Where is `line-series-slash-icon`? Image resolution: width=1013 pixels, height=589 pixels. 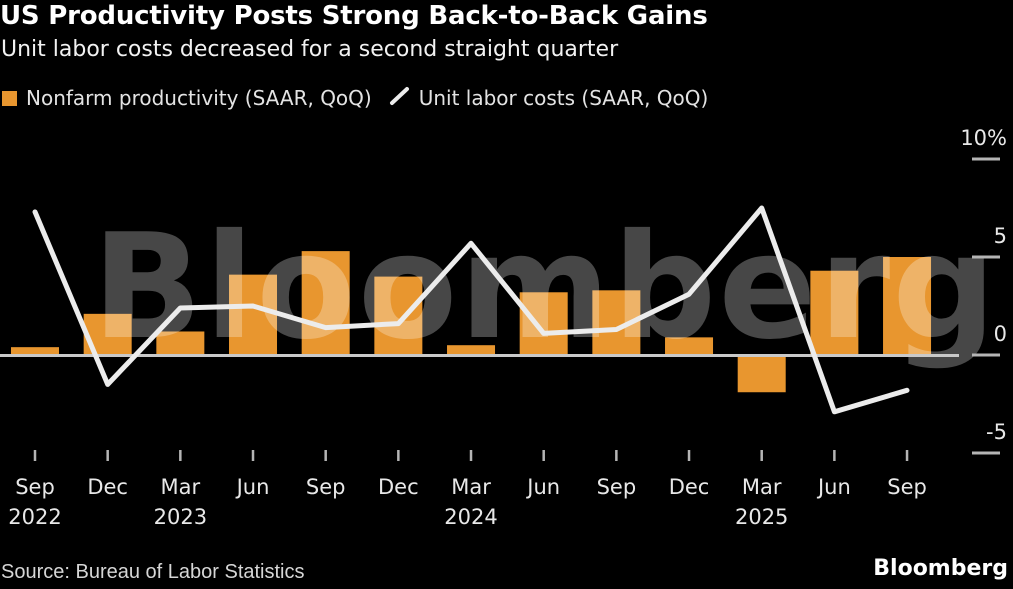 line-series-slash-icon is located at coordinates (399, 98).